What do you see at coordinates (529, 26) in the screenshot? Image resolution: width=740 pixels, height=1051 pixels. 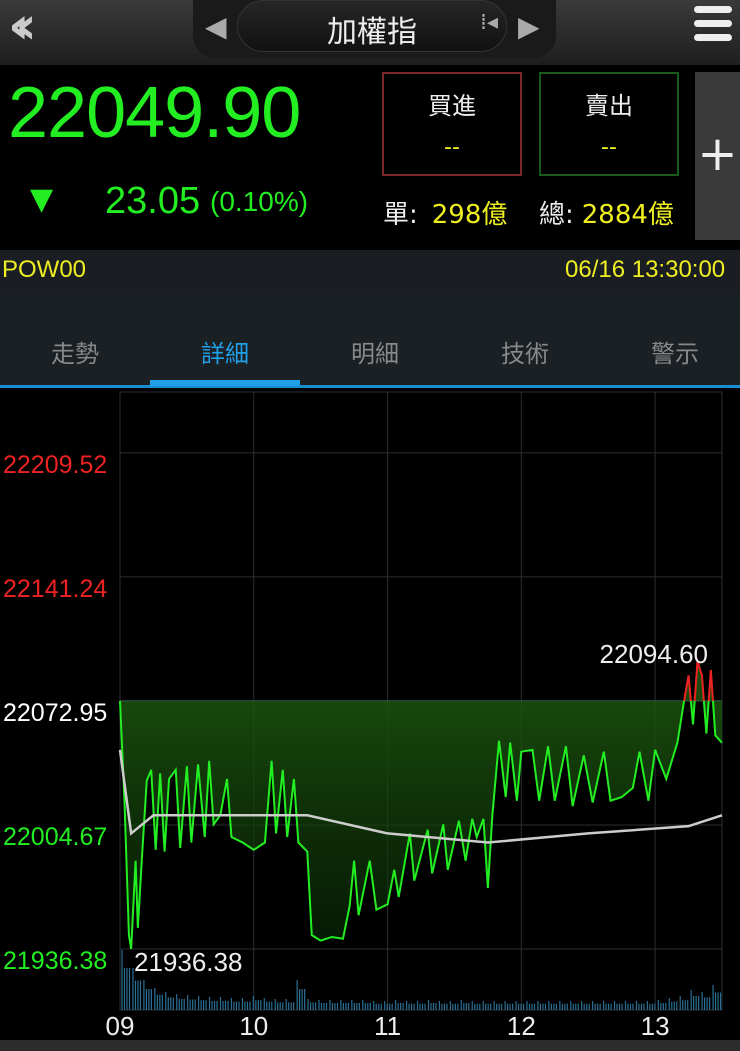 I see `triangle-right-icon: ▶` at bounding box center [529, 26].